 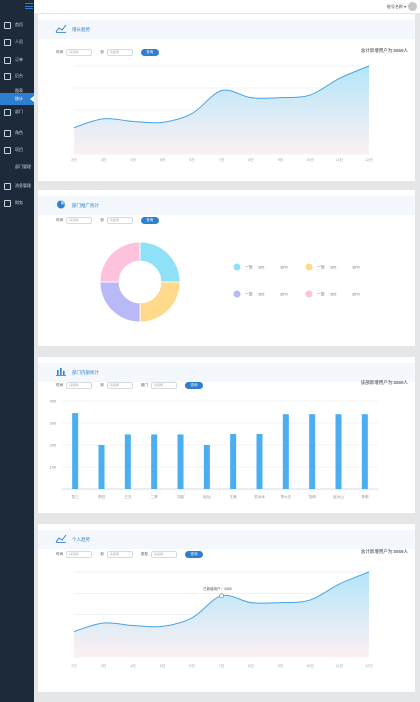 I want to click on hamburger-menu-icon, so click(x=29, y=6).